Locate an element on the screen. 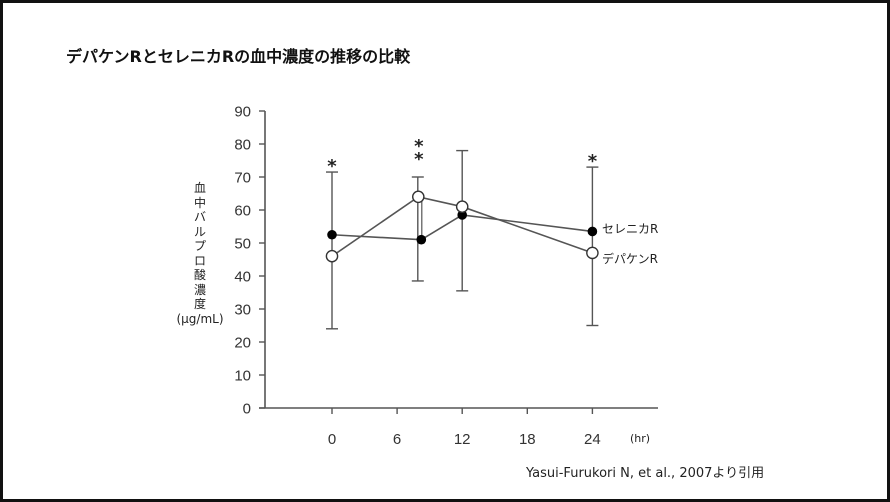 This screenshot has width=890, height=502. series-markers is located at coordinates (462, 226).